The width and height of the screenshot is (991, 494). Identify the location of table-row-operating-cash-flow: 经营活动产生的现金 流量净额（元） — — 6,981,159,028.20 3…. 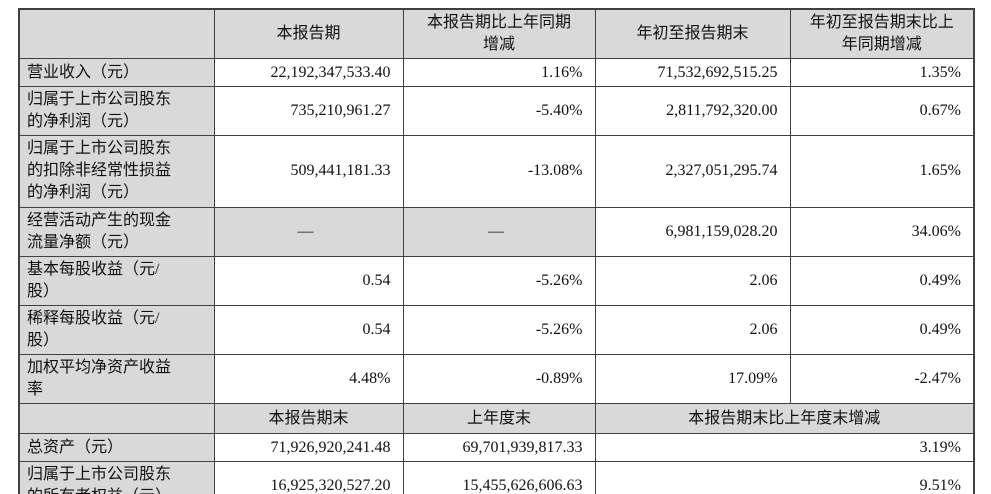
(496, 231).